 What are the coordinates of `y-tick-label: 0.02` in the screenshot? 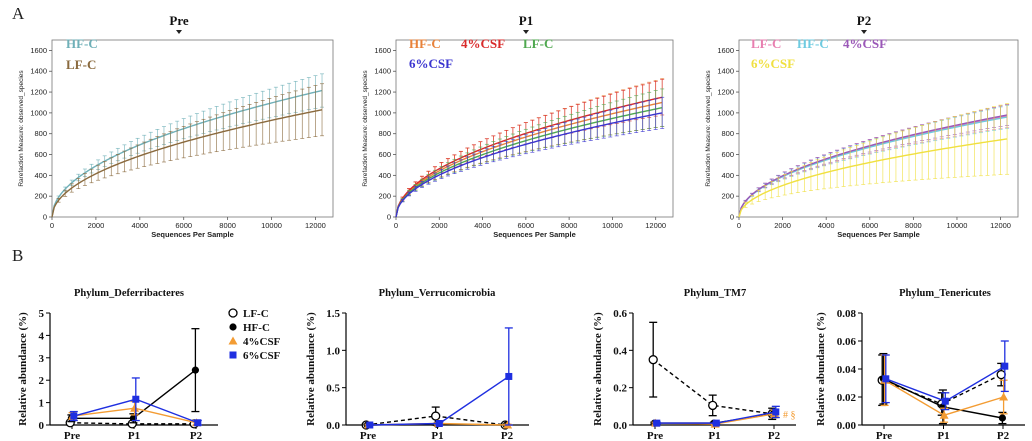 It's located at (847, 398).